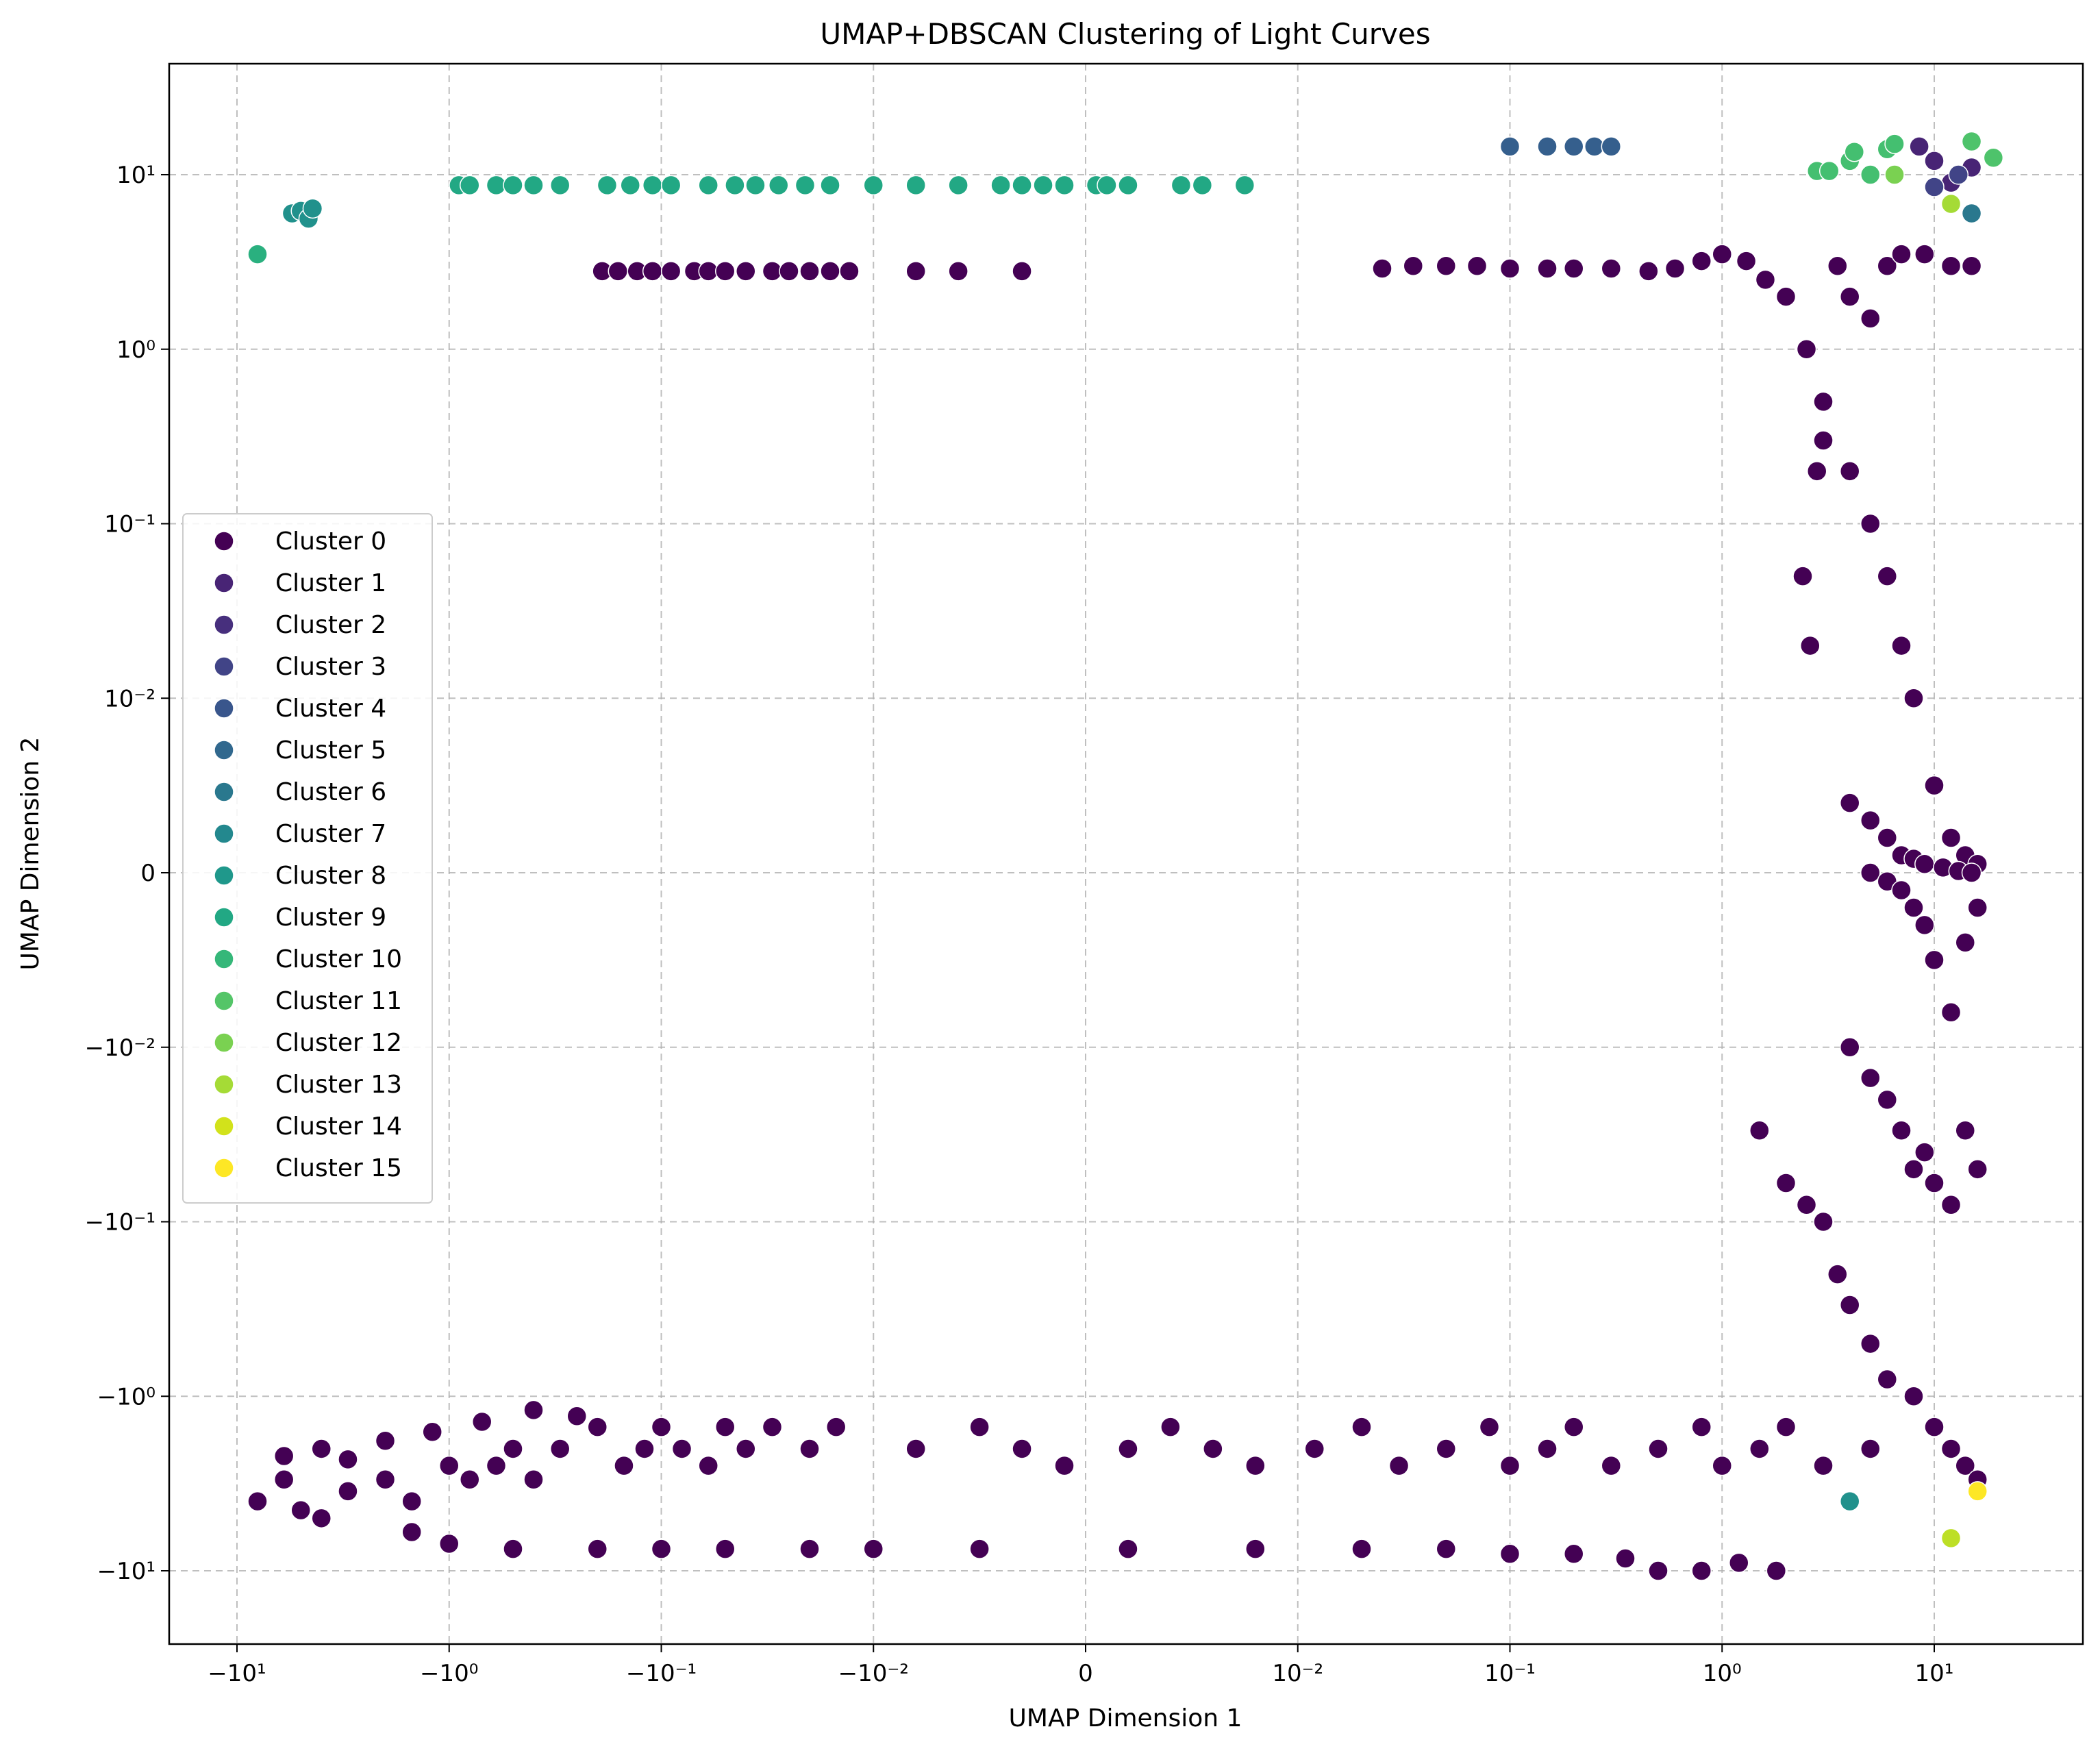  Describe the element at coordinates (127, 873) in the screenshot. I see `y-axis-ticks: 10¹ 10⁰ 10⁻¹ 10⁻² 0 −10⁻² −10⁻¹ −10⁰ −10¹` at that location.